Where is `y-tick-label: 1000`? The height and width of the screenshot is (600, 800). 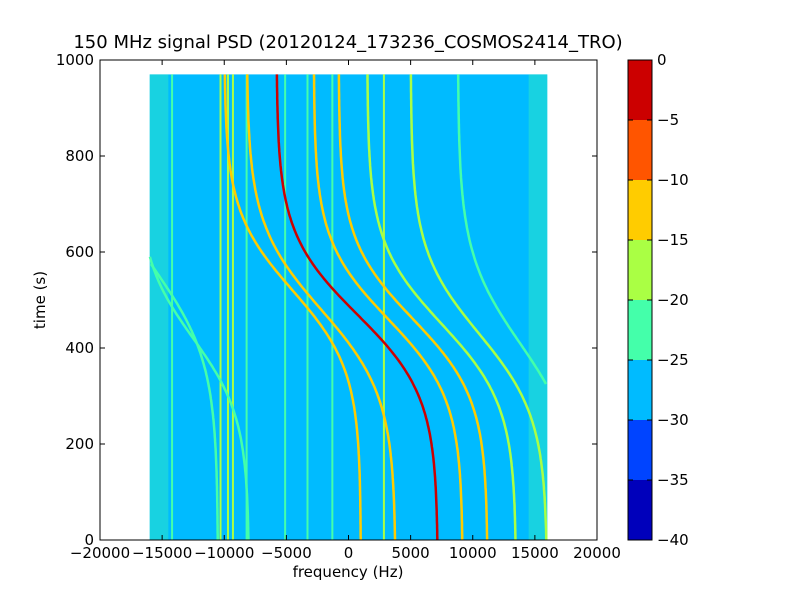 y-tick-label: 1000 is located at coordinates (75, 60).